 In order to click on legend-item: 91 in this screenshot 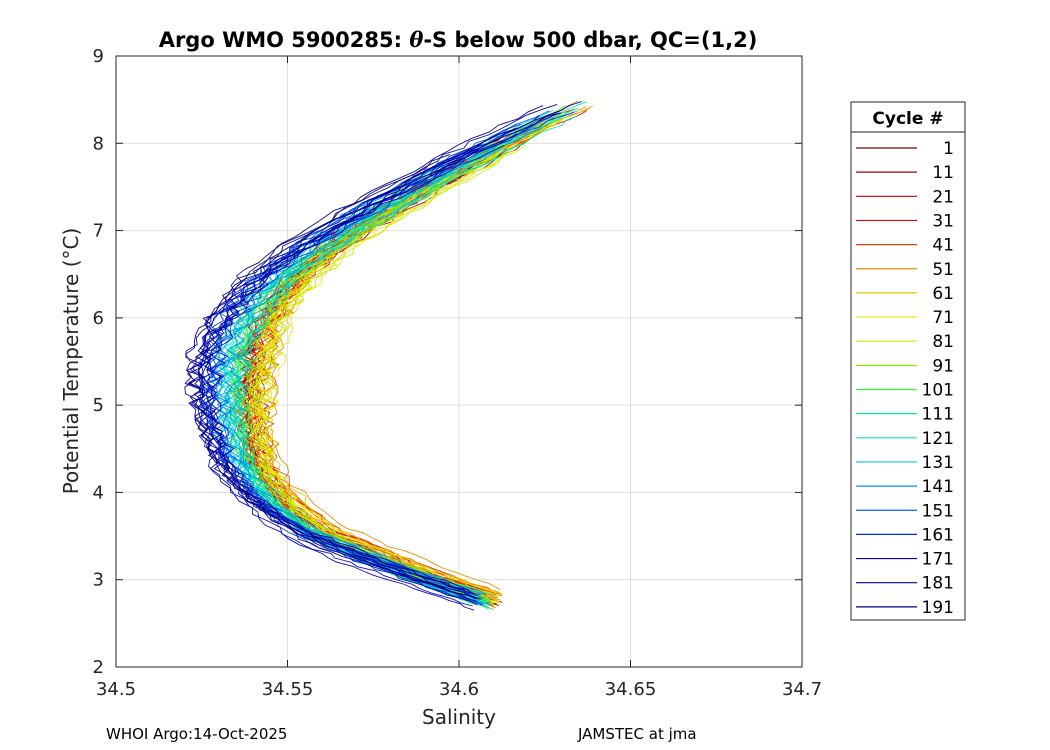, I will do `click(905, 366)`.